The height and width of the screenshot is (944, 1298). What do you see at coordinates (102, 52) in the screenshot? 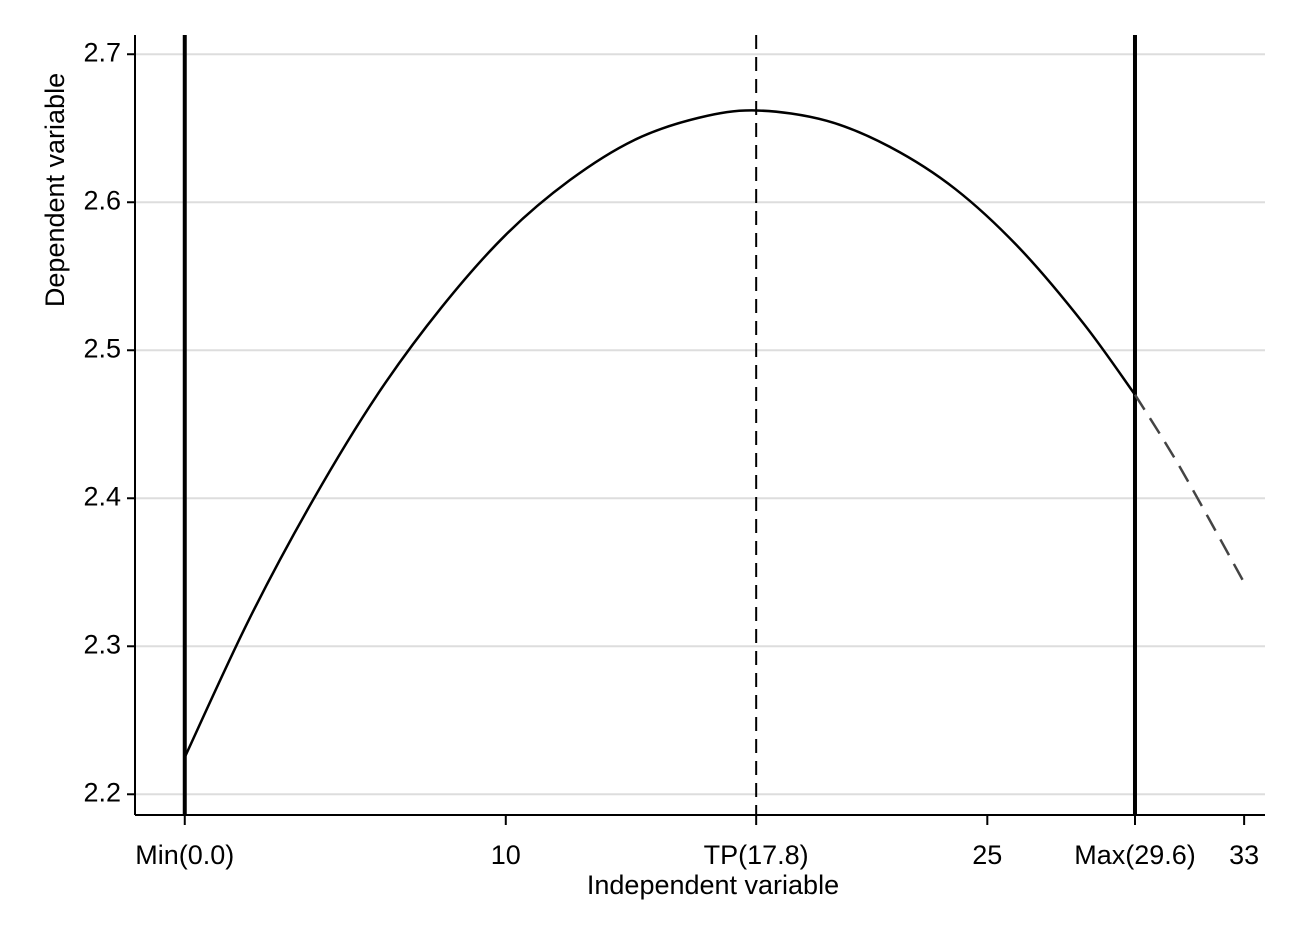
I see `y-tick-label: 2.7` at bounding box center [102, 52].